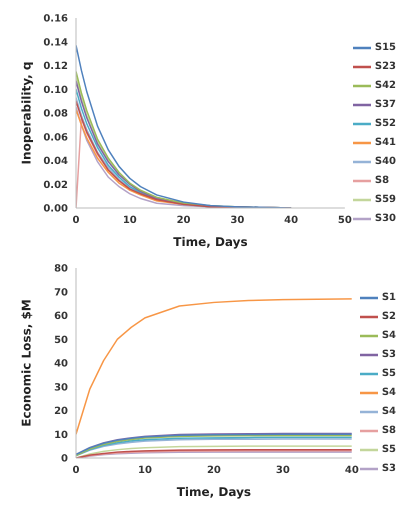 This screenshot has height=518, width=414. What do you see at coordinates (385, 105) in the screenshot?
I see `legend-label: S37` at bounding box center [385, 105].